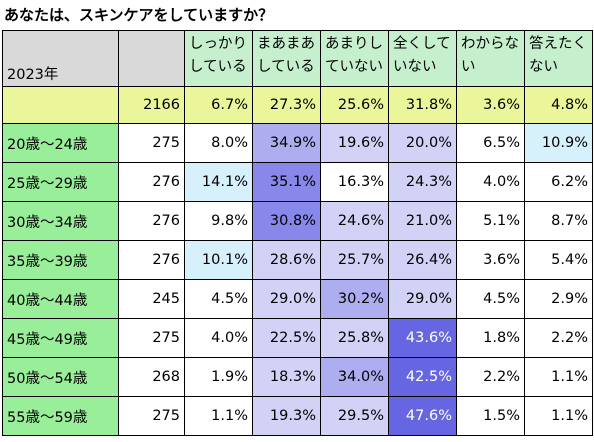  Describe the element at coordinates (218, 377) in the screenshot. I see `percent-cell: 1.9%` at that location.